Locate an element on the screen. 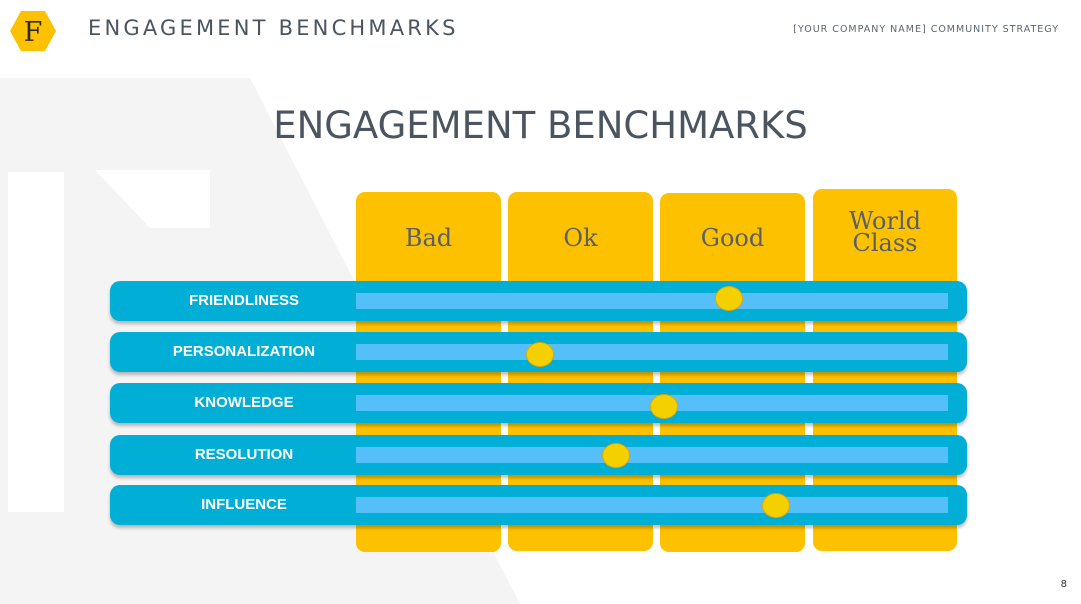  score-marker-personalization is located at coordinates (539, 354).